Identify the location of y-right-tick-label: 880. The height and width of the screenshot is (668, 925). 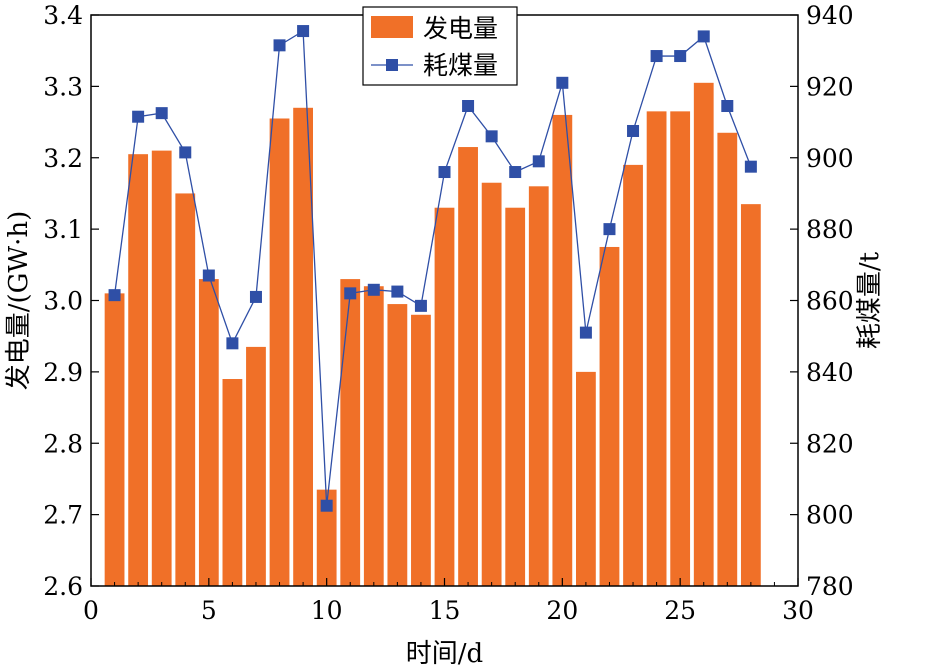
(830, 229).